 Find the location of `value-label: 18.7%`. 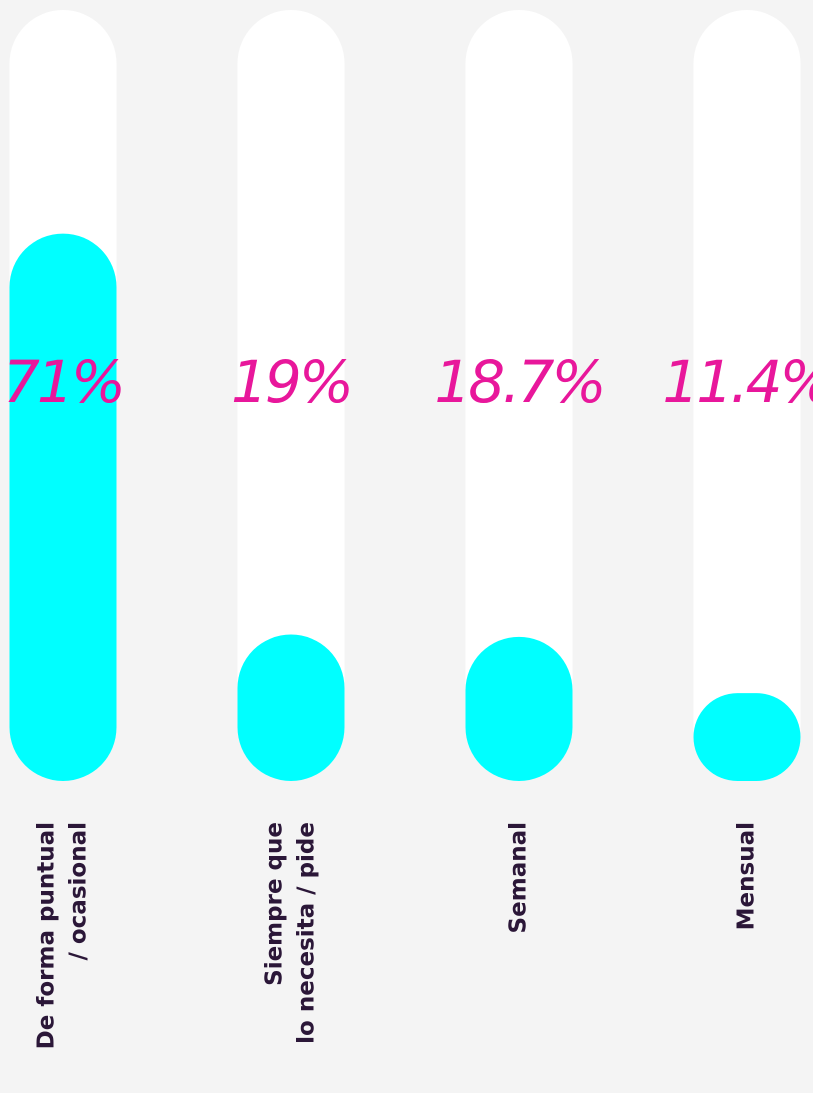

value-label: 18.7% is located at coordinates (518, 382).